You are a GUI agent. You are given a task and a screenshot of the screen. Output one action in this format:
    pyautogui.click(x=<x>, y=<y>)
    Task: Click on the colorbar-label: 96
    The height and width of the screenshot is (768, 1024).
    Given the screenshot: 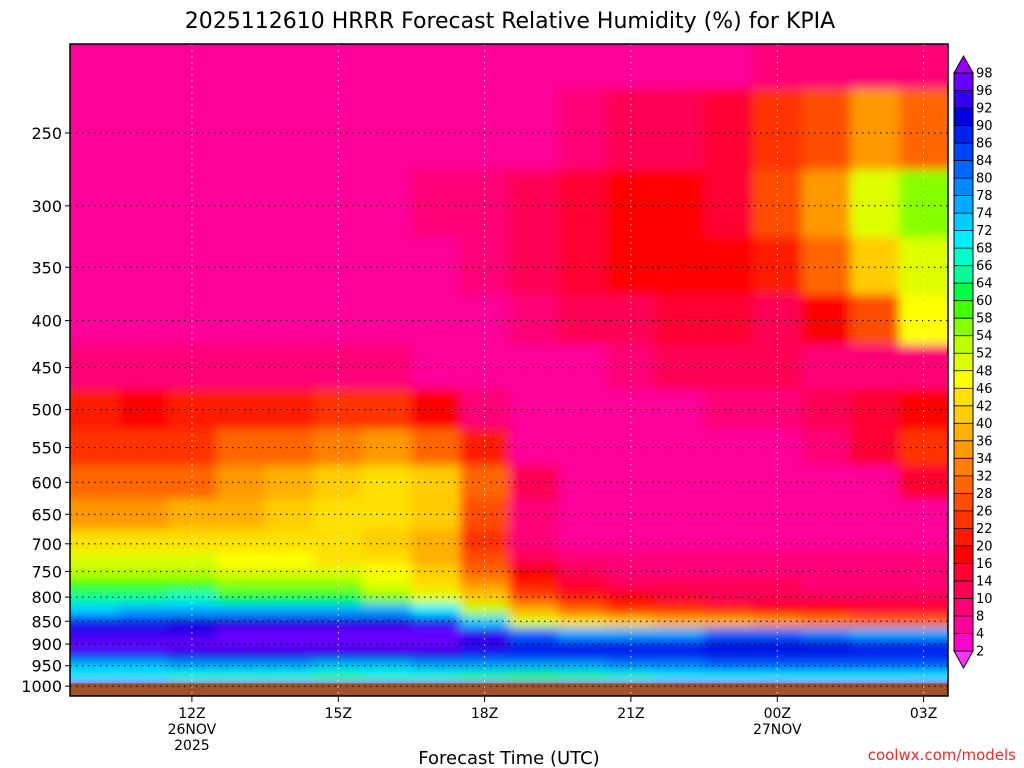 What is the action you would take?
    pyautogui.click(x=984, y=91)
    